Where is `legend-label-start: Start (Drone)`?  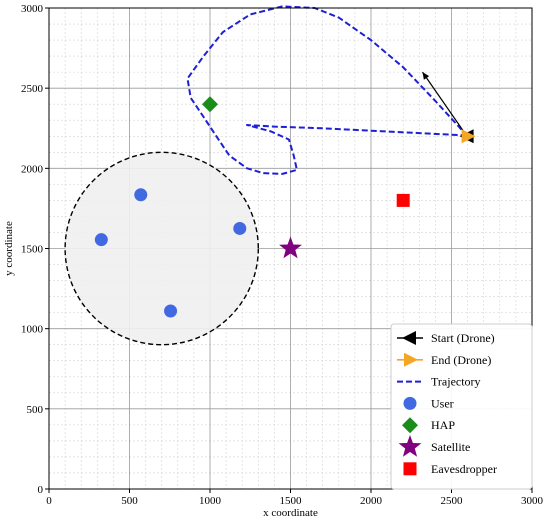
legend-label-start: Start (Drone) is located at coordinates (463, 338).